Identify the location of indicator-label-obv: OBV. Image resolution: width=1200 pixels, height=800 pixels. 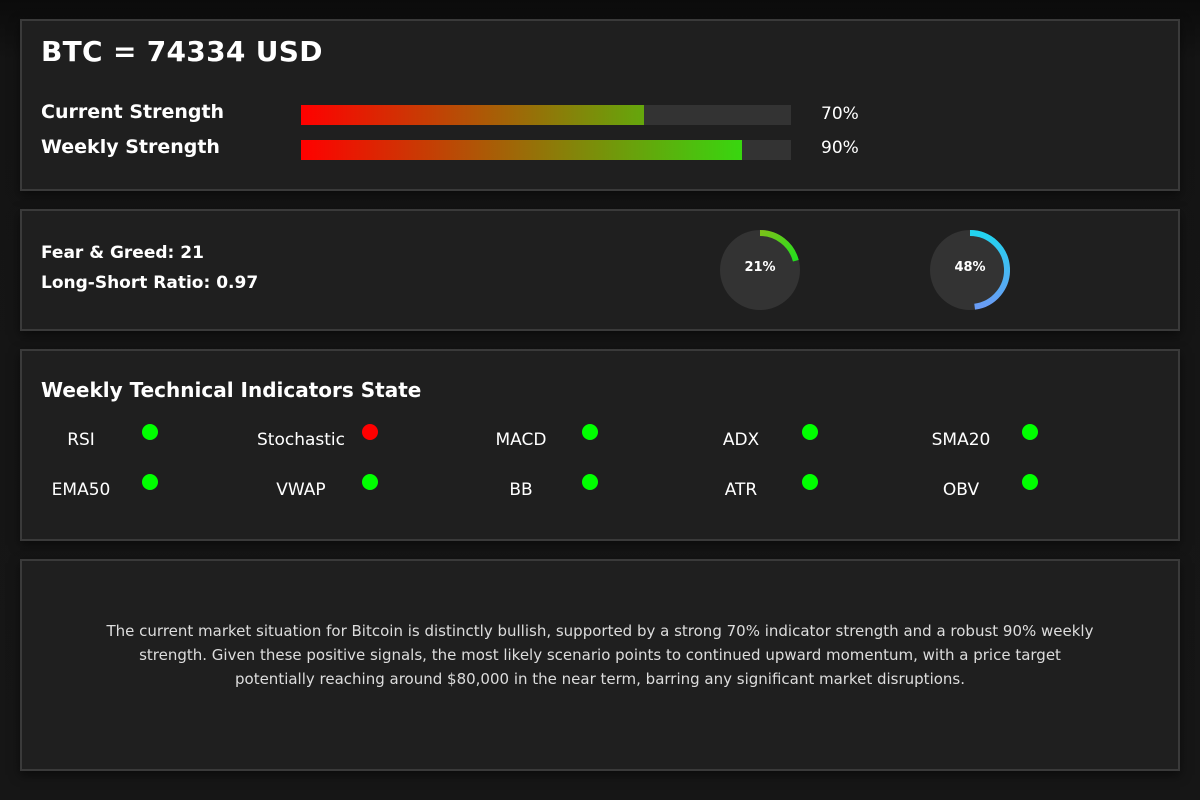
(961, 490).